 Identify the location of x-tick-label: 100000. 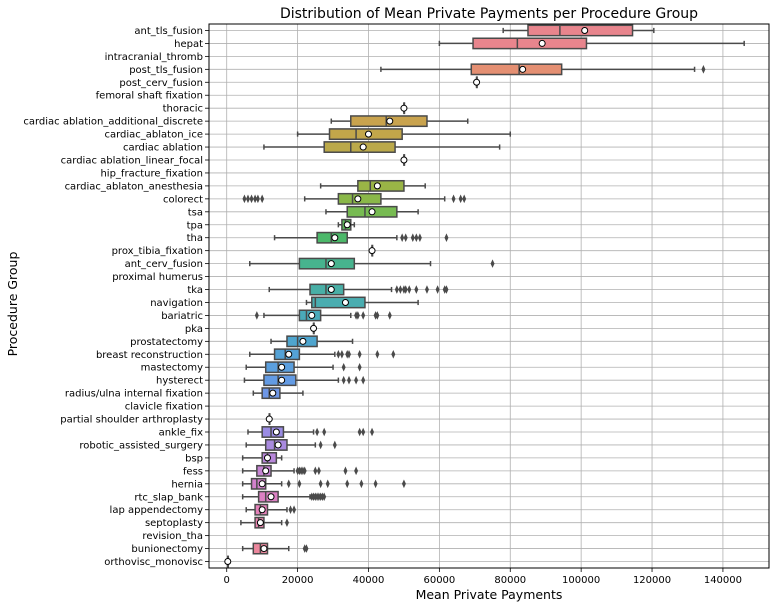
(581, 580).